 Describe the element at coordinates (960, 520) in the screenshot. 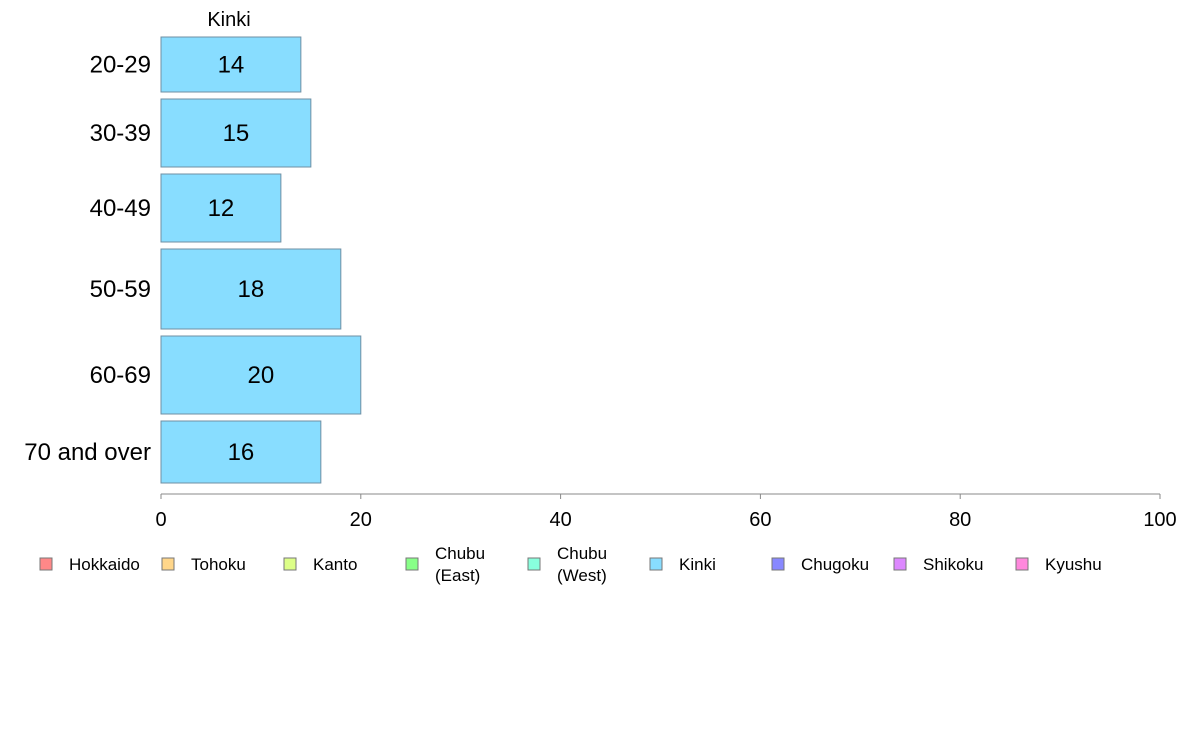

I see `x-tick-label: 80` at that location.